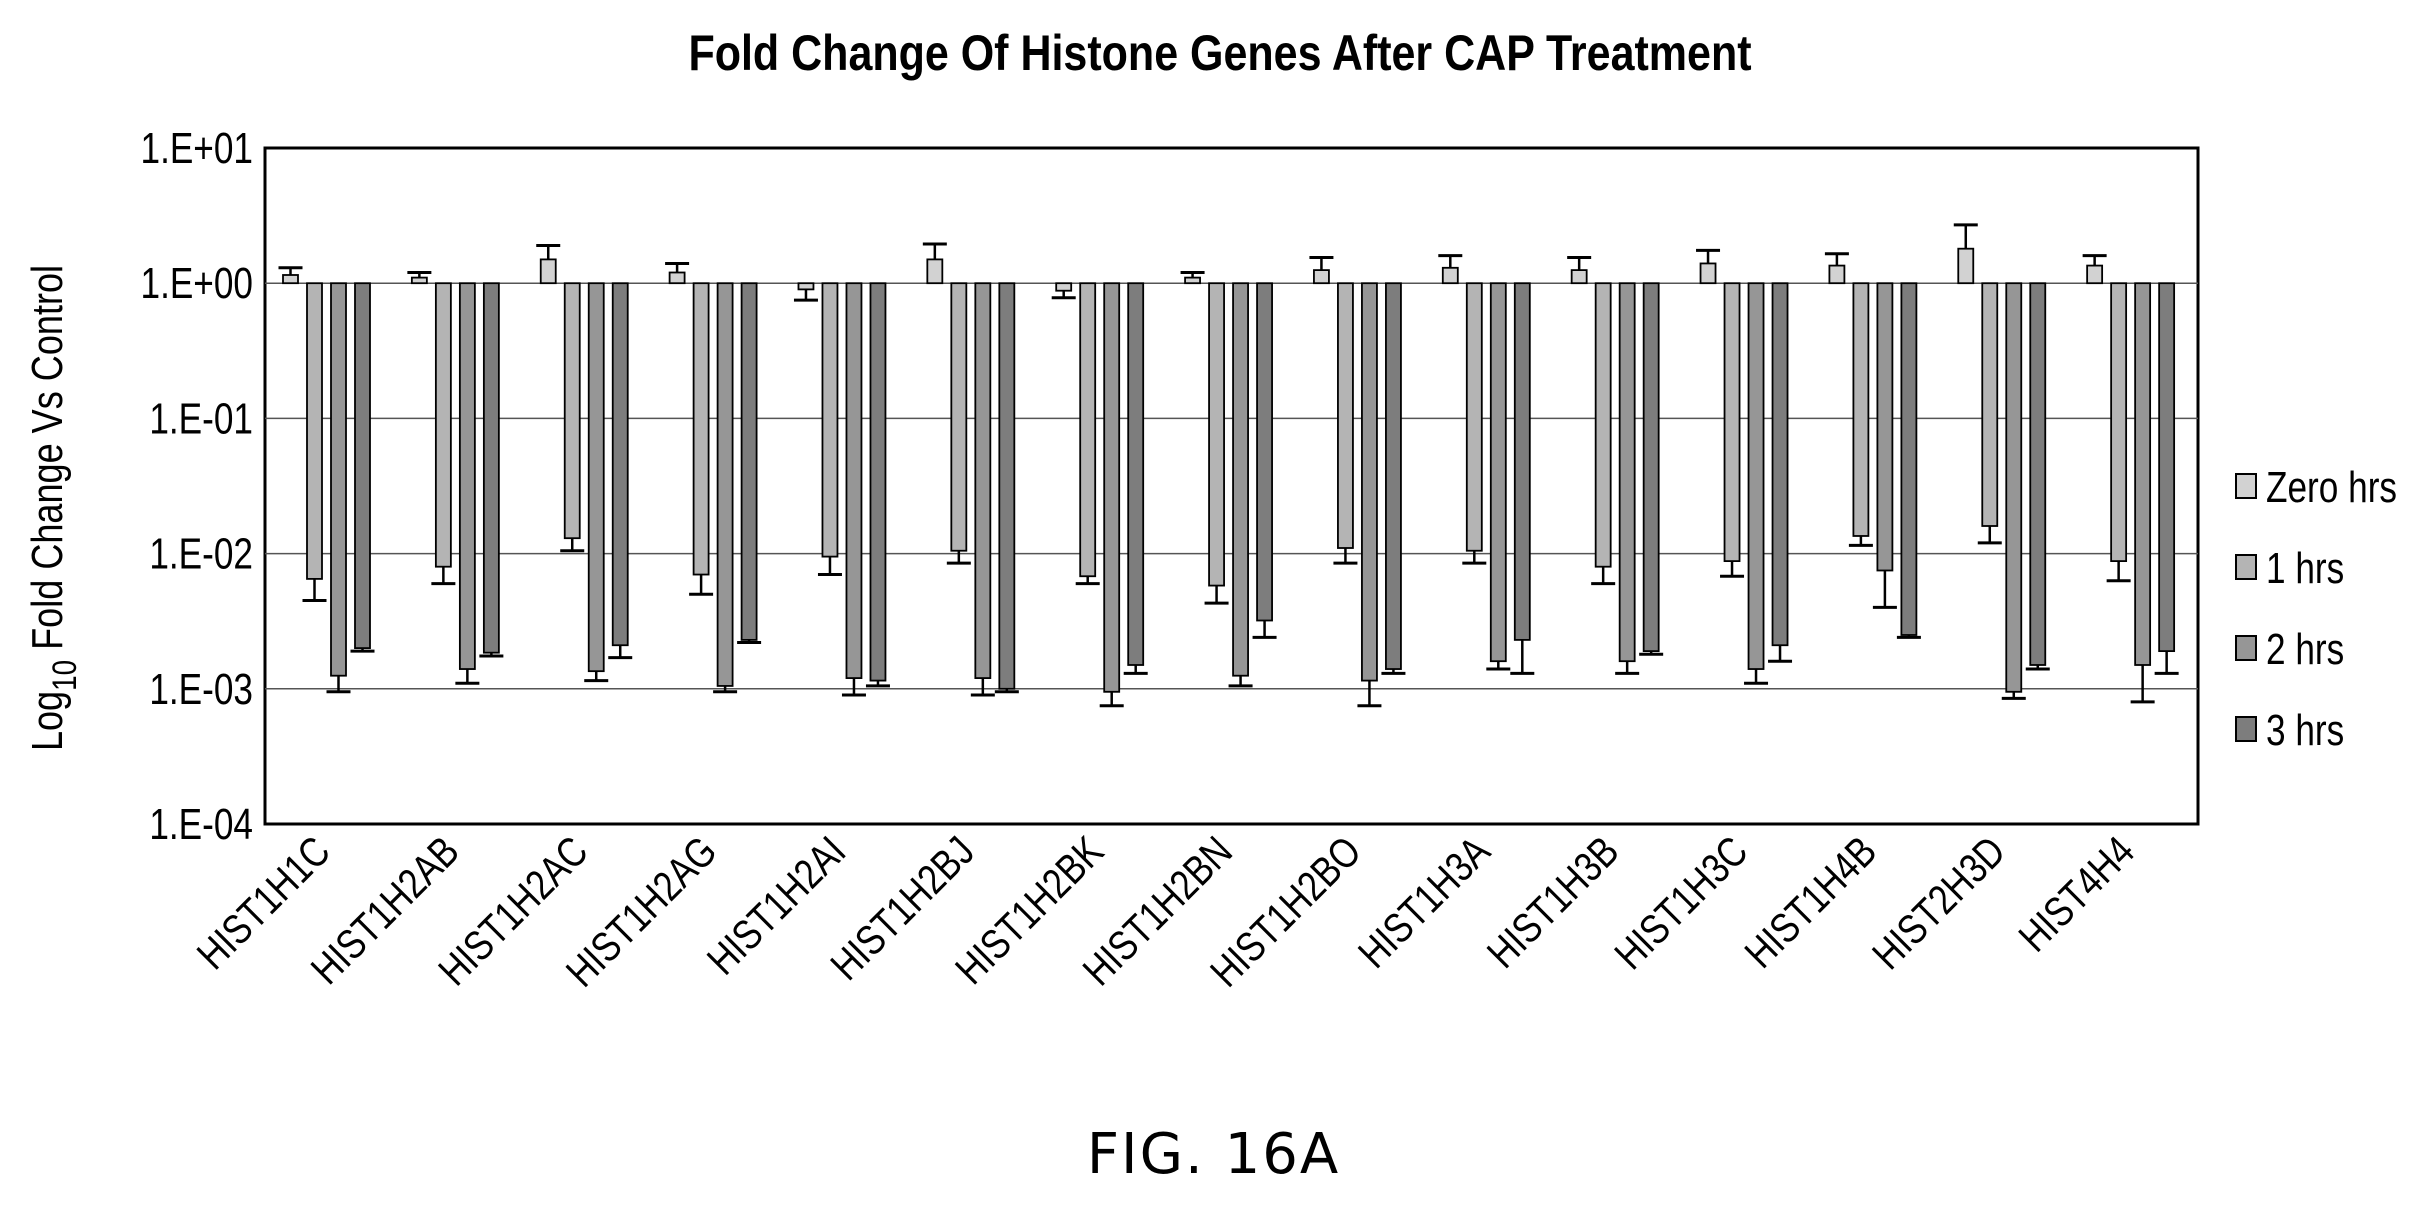  I want to click on x-tick-label: HIST4H4, so click(2076, 894).